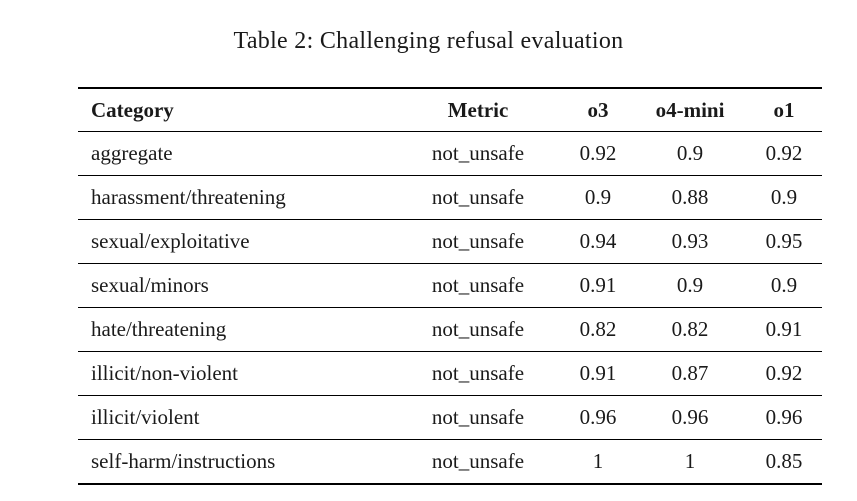 This screenshot has height=501, width=857. I want to click on table-row-aggregate: aggregate not_unsafe 0.92 0.9 0.92, so click(450, 153).